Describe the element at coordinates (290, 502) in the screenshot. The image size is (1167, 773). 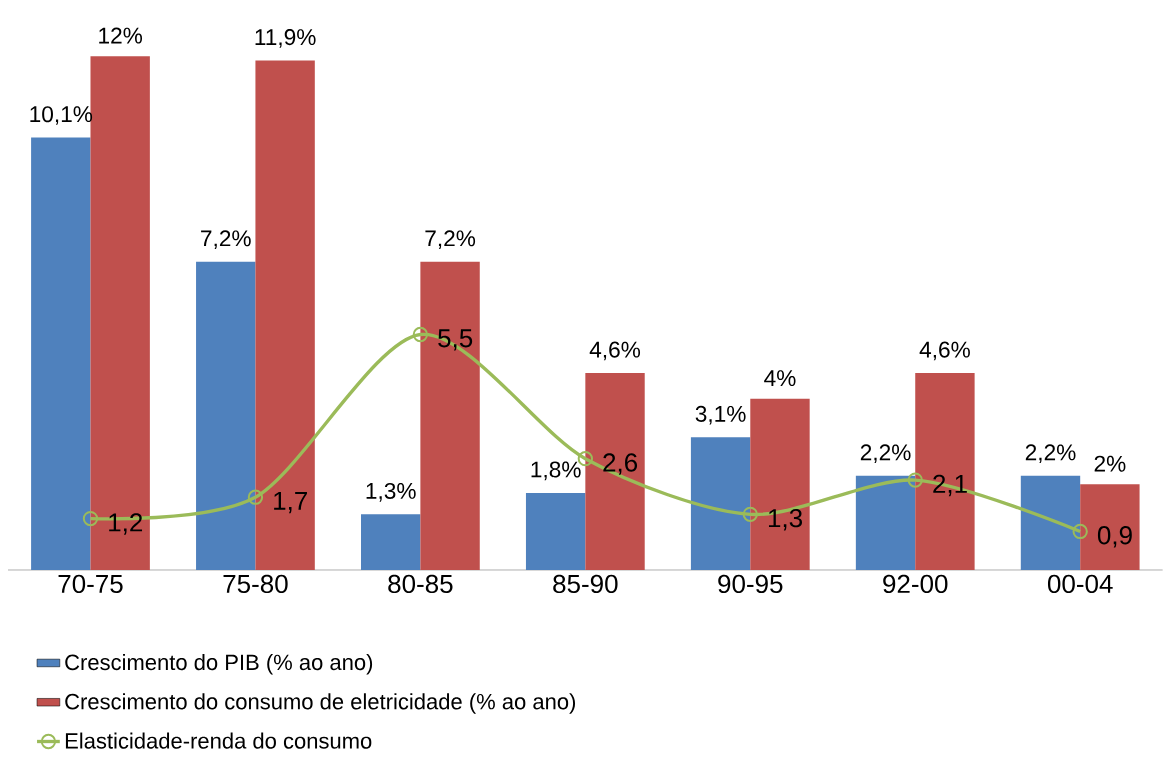
I see `data-label: 1,7` at that location.